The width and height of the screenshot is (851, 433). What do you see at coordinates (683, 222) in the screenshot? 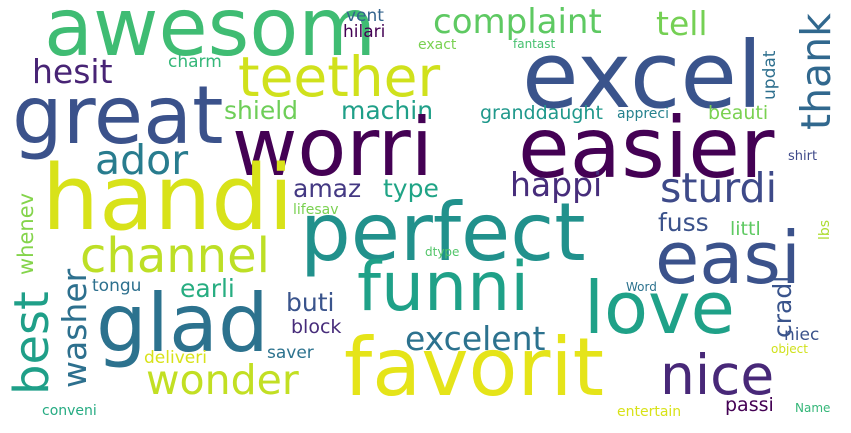
I see `word-fuss: fuss` at bounding box center [683, 222].